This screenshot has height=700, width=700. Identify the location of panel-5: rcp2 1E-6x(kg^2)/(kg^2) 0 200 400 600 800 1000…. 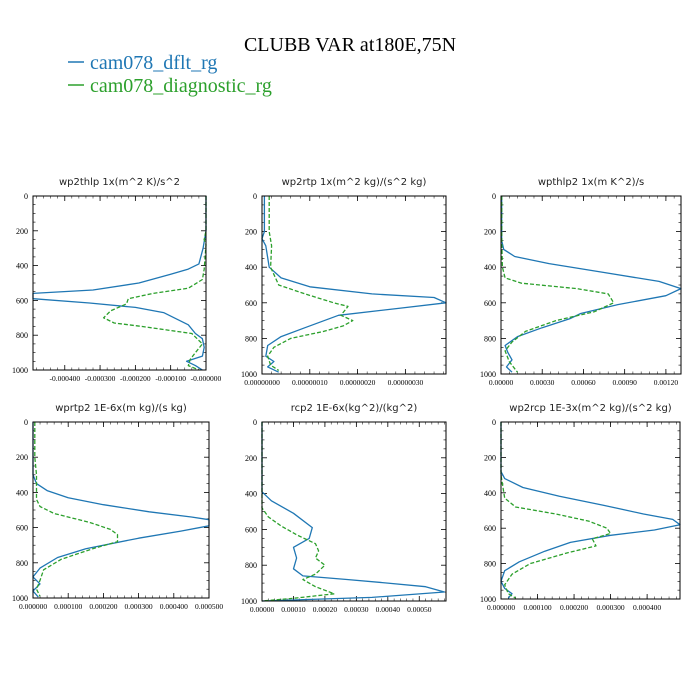
(344, 508).